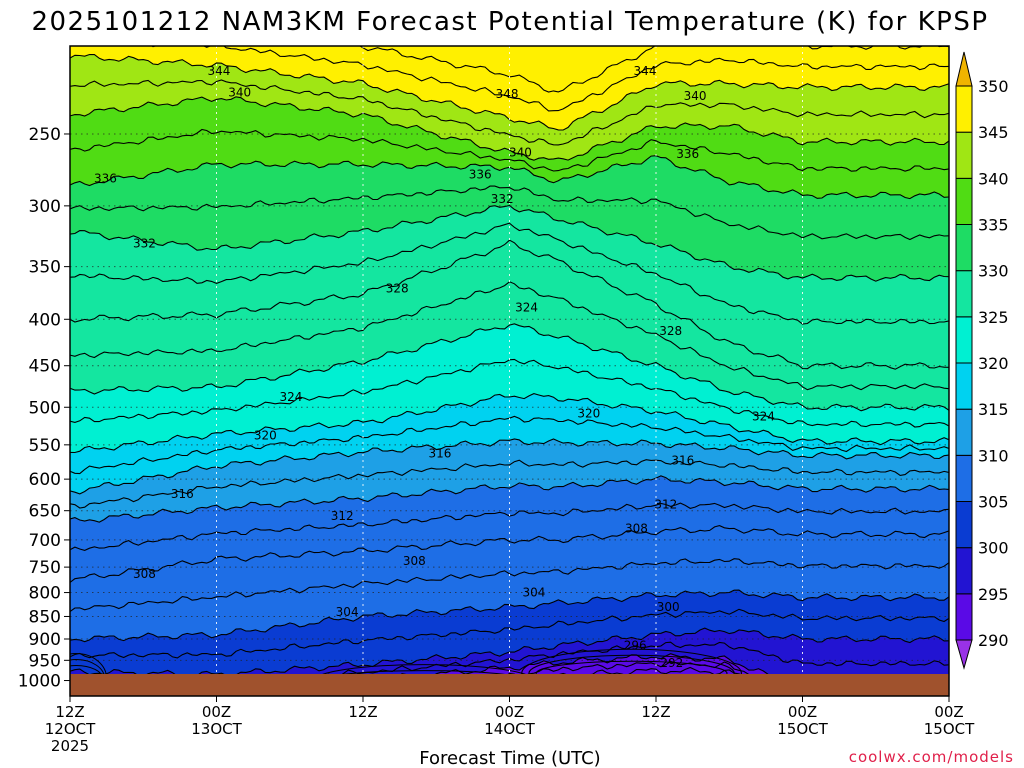 Image resolution: width=1024 pixels, height=768 pixels. Describe the element at coordinates (45, 135) in the screenshot. I see `y-tick-label: 250` at that location.